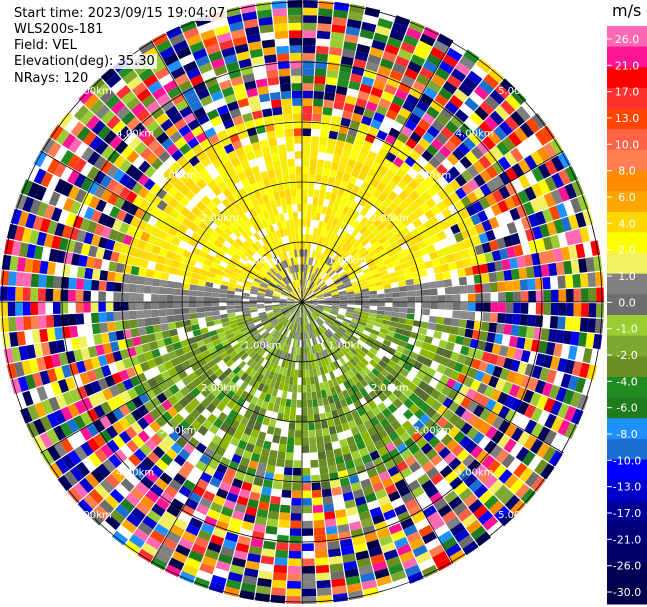 This screenshot has width=647, height=607. What do you see at coordinates (627, 92) in the screenshot?
I see `colorbar-tick-label: 17.0` at bounding box center [627, 92].